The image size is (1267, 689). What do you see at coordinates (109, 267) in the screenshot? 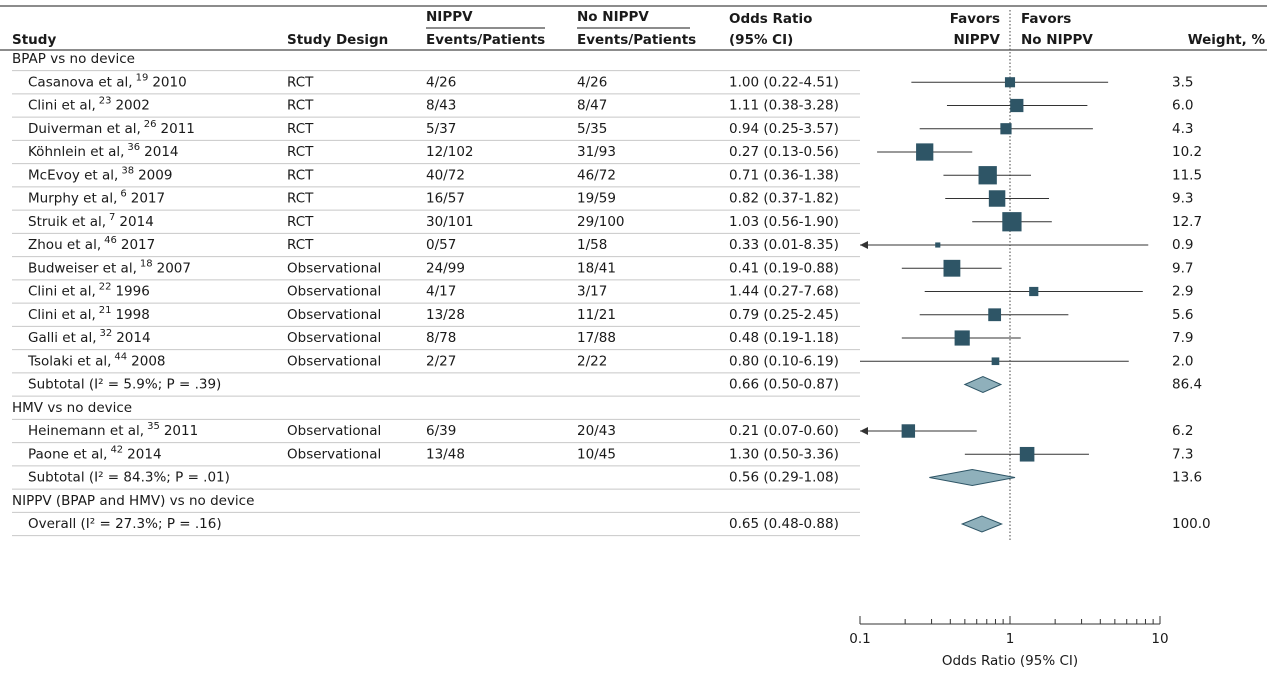
I see `study-label: Budweiser et al, 18 2007` at bounding box center [109, 267].